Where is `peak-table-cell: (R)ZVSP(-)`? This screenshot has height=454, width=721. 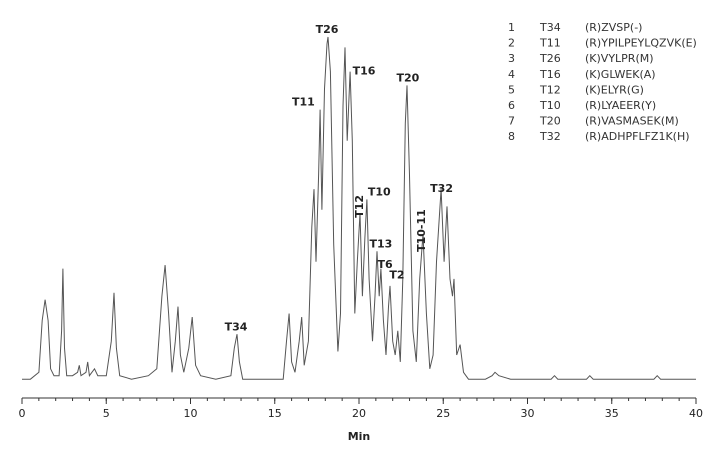 peak-table-cell: (R)ZVSP(-) is located at coordinates (613, 27).